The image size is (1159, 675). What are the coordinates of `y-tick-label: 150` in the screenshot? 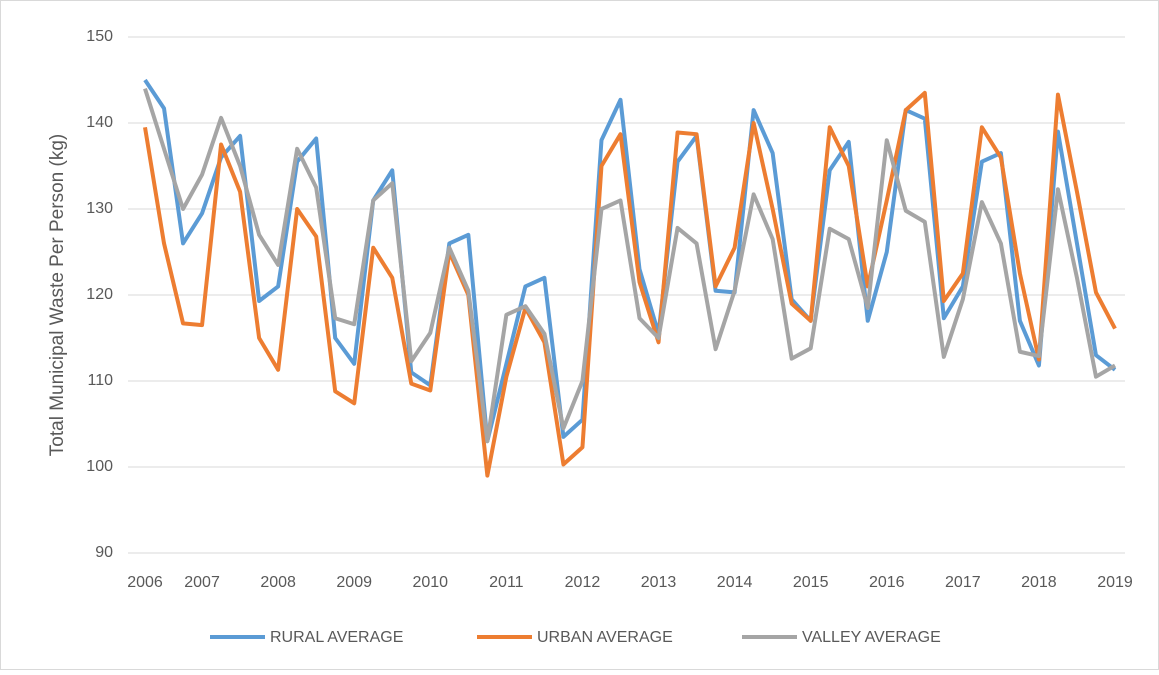 It's located at (99, 36).